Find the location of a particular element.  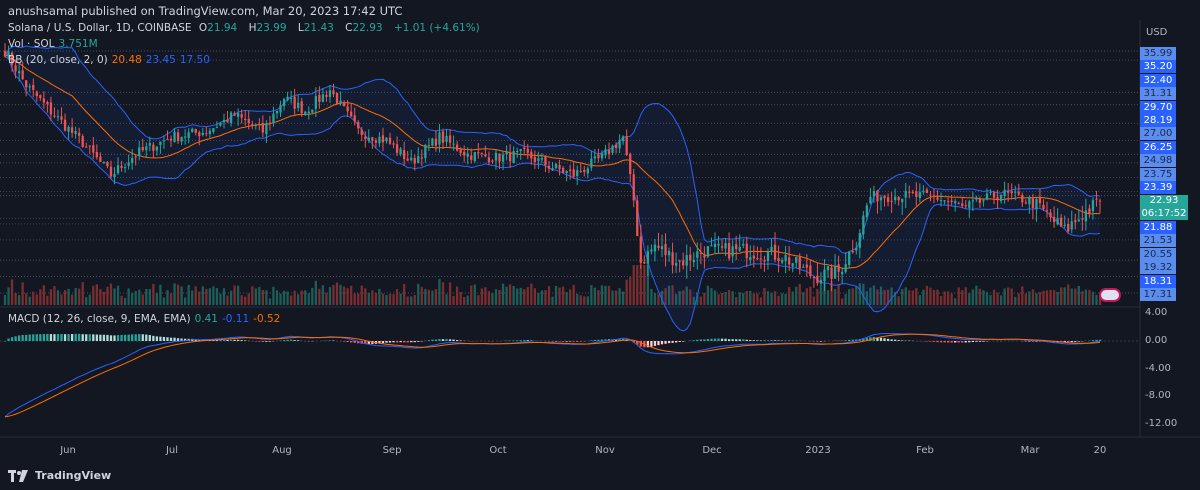

price-level-label: 23.75 is located at coordinates (1158, 174).